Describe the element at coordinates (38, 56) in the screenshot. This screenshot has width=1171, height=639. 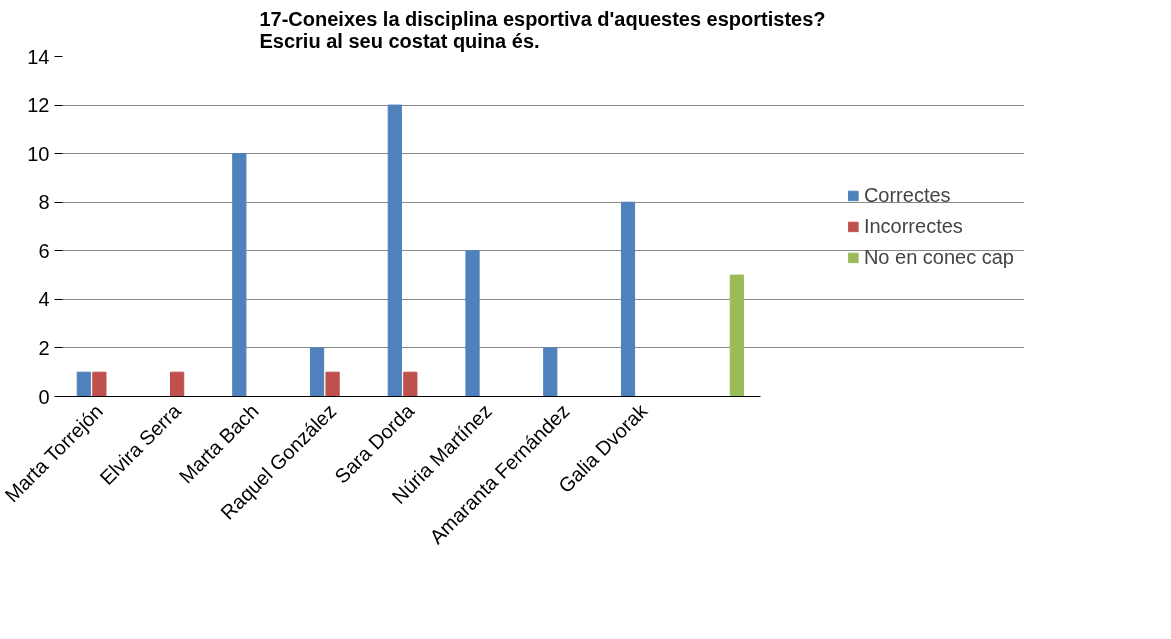
I see `y-tick-label: 14` at that location.